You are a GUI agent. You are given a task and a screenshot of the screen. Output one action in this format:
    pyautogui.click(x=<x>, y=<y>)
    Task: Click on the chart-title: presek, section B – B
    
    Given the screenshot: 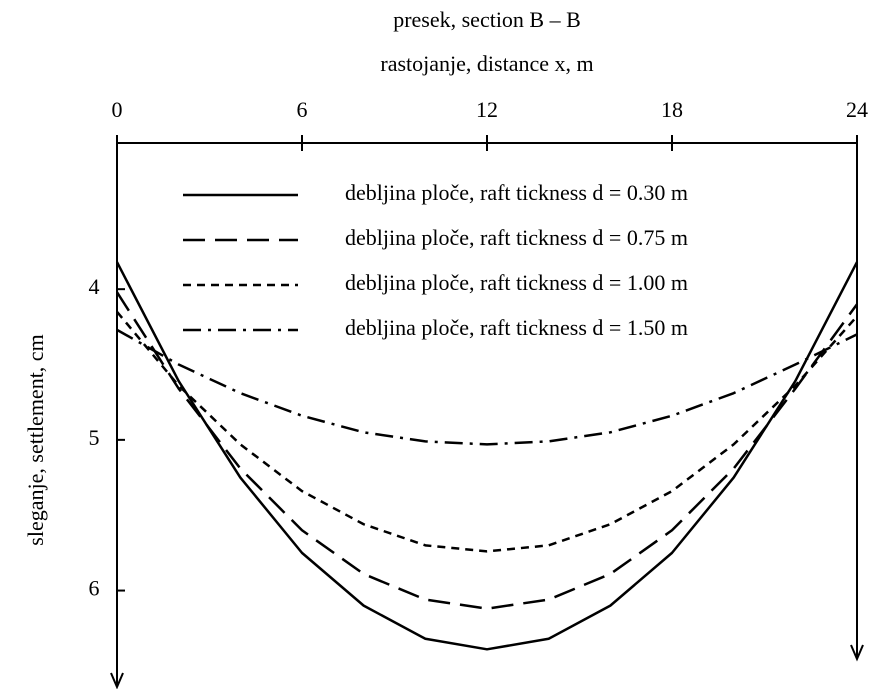 What is the action you would take?
    pyautogui.click(x=487, y=19)
    